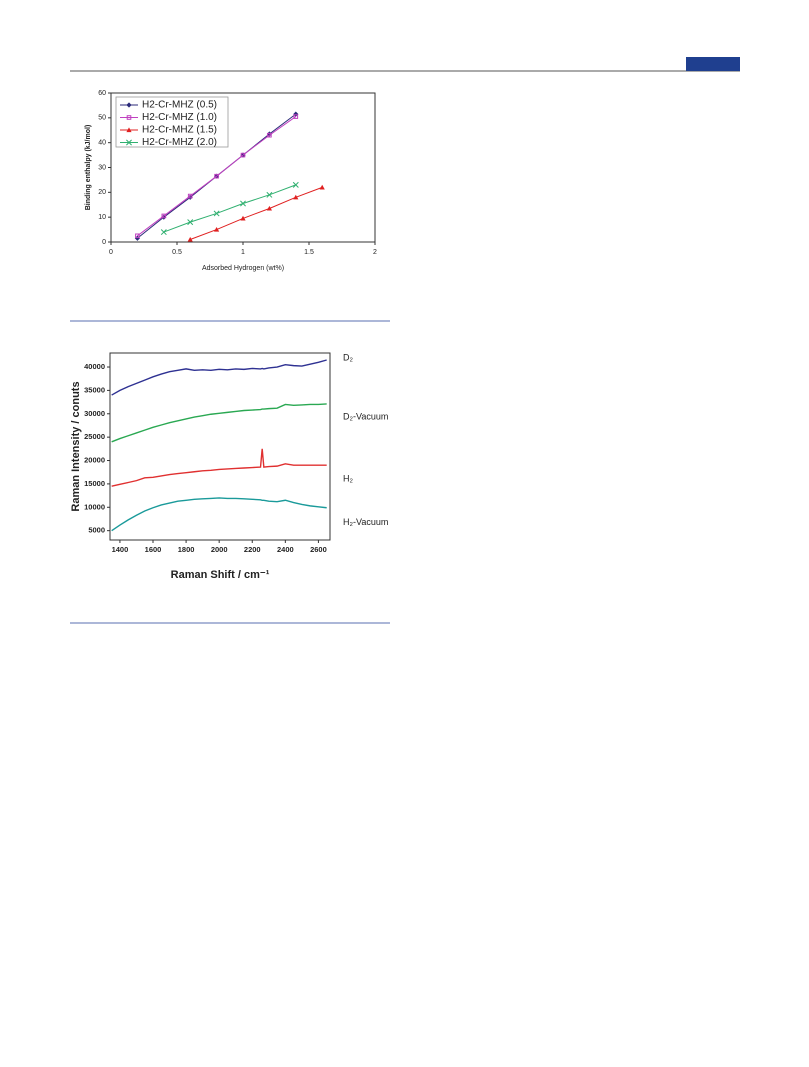 The width and height of the screenshot is (809, 1067). What do you see at coordinates (88, 168) in the screenshot?
I see `y-axis-label: Binding enthalpy (kJ/mol)` at bounding box center [88, 168].